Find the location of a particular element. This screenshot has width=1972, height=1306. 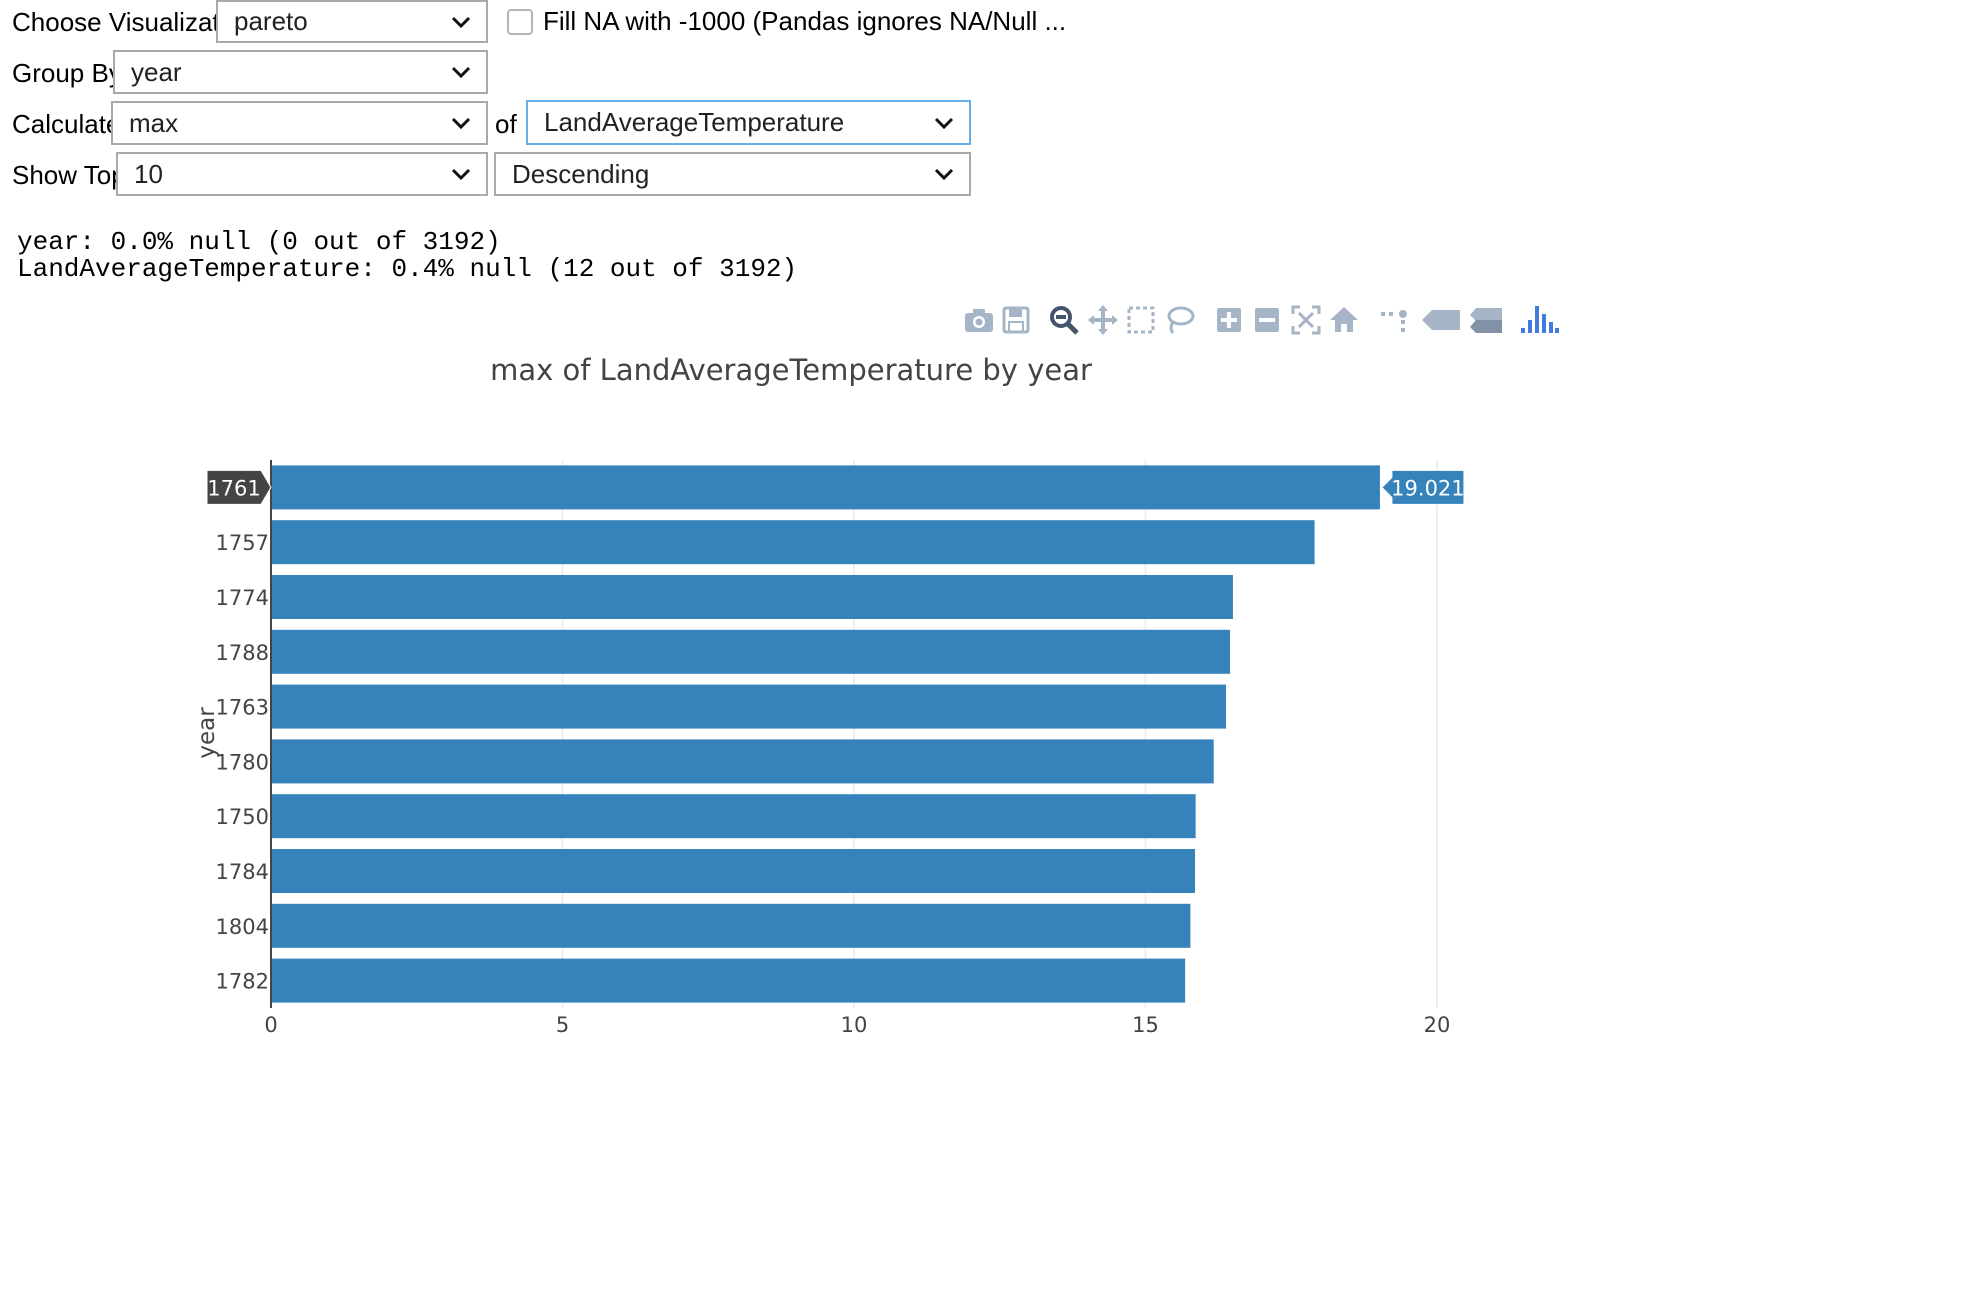

camera-icon is located at coordinates (979, 320).